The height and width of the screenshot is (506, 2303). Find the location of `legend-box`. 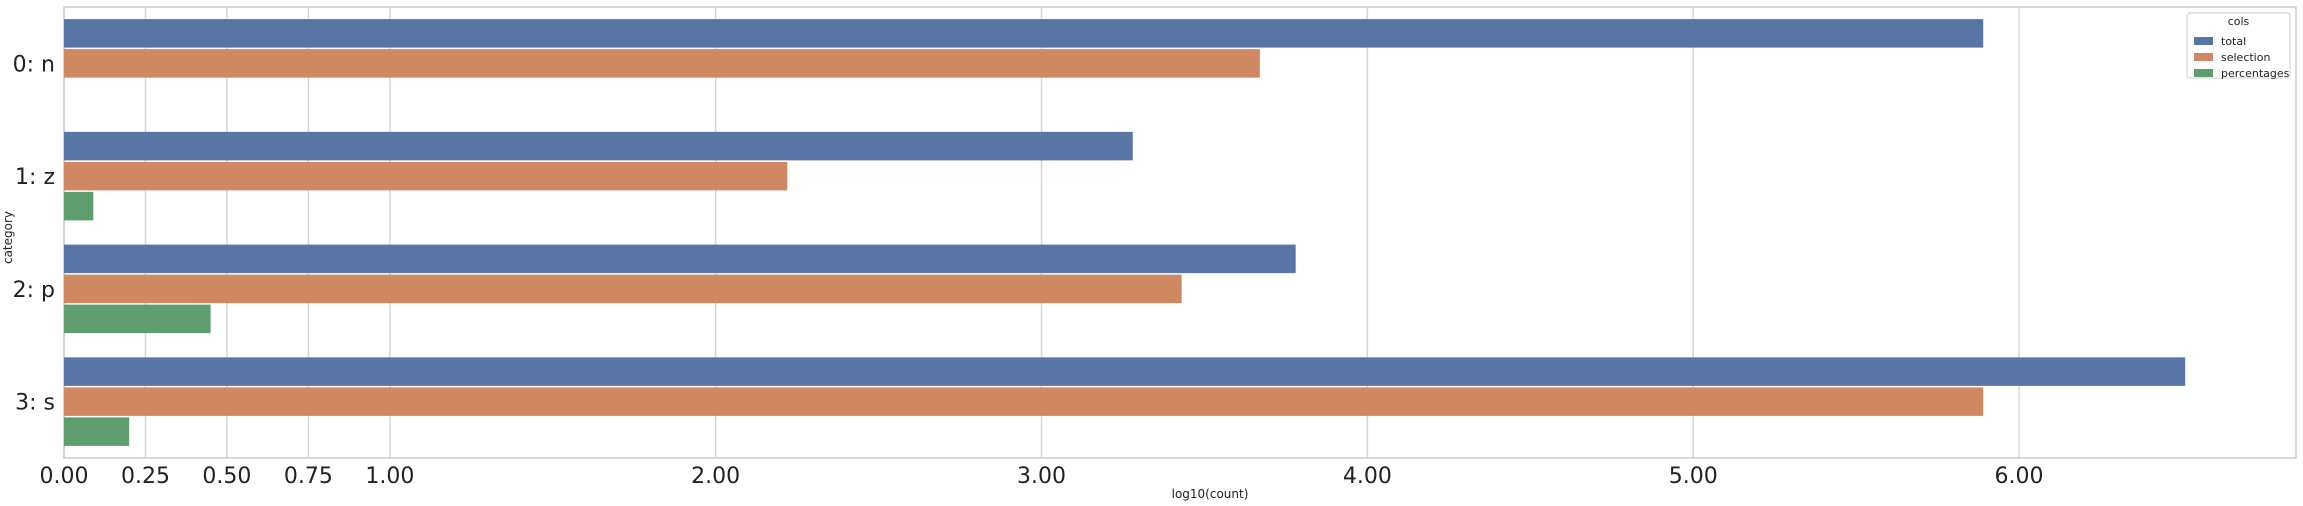

legend-box is located at coordinates (2238, 45).